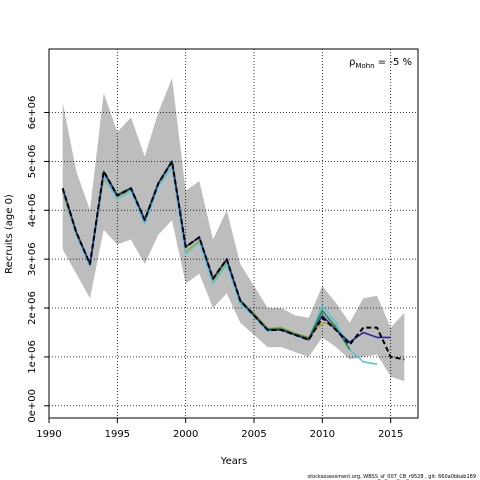  What do you see at coordinates (32, 113) in the screenshot?
I see `y-tick-label-6: 6e+06` at bounding box center [32, 113].